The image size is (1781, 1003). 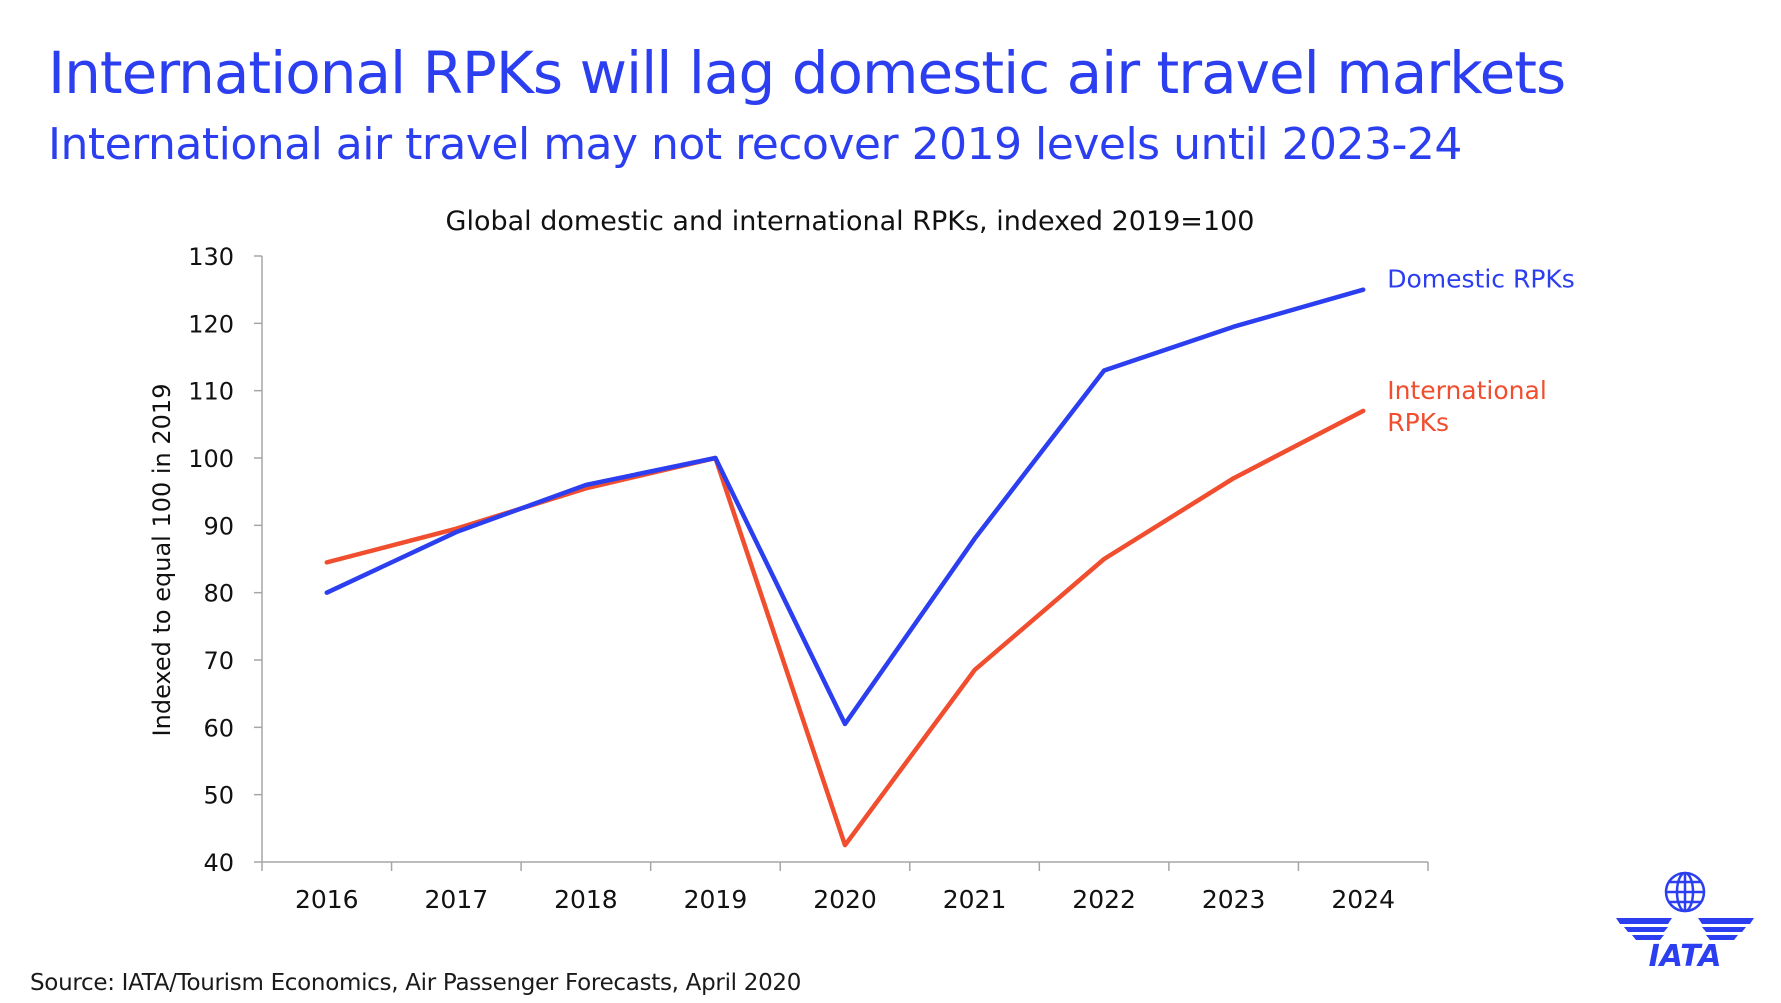 What do you see at coordinates (1467, 406) in the screenshot?
I see `series-label-international-rpks: International RPKs` at bounding box center [1467, 406].